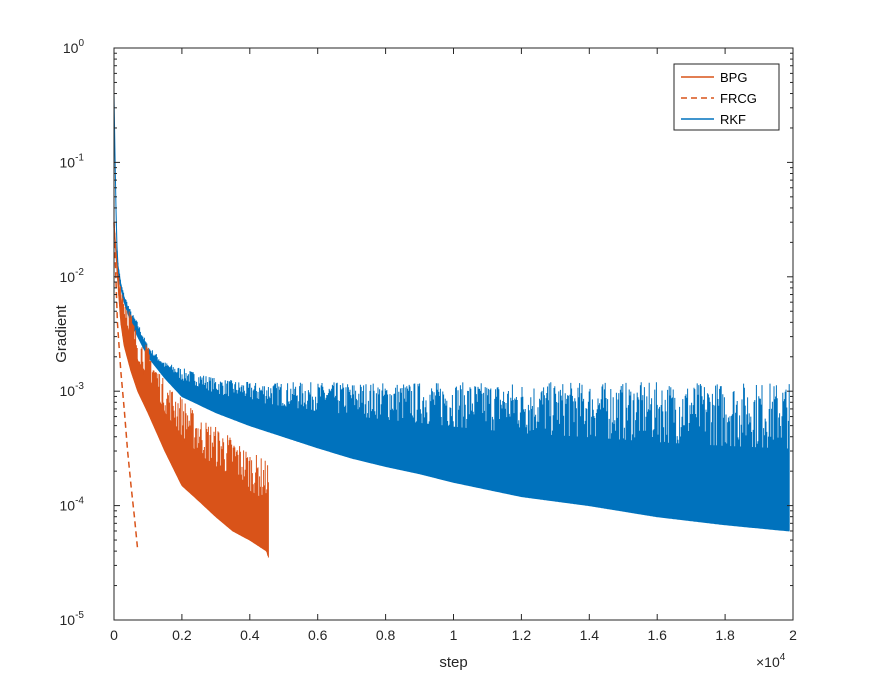  Describe the element at coordinates (783, 657) in the screenshot. I see `x-axis-scale-exponent: 4` at that location.